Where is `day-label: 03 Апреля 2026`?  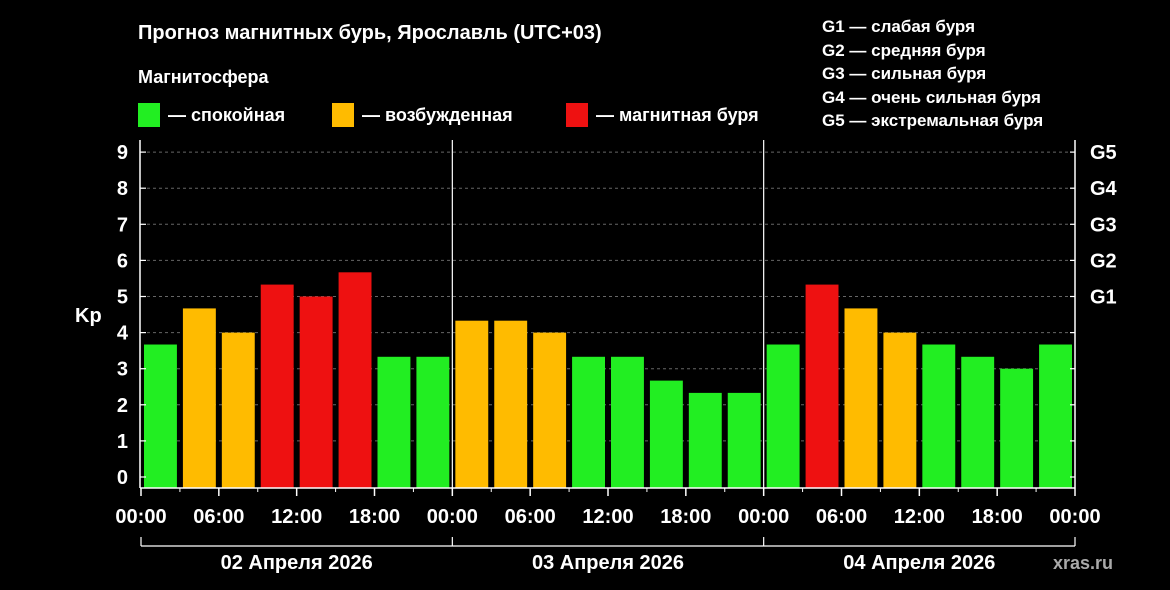
day-label: 03 Апреля 2026 is located at coordinates (608, 563).